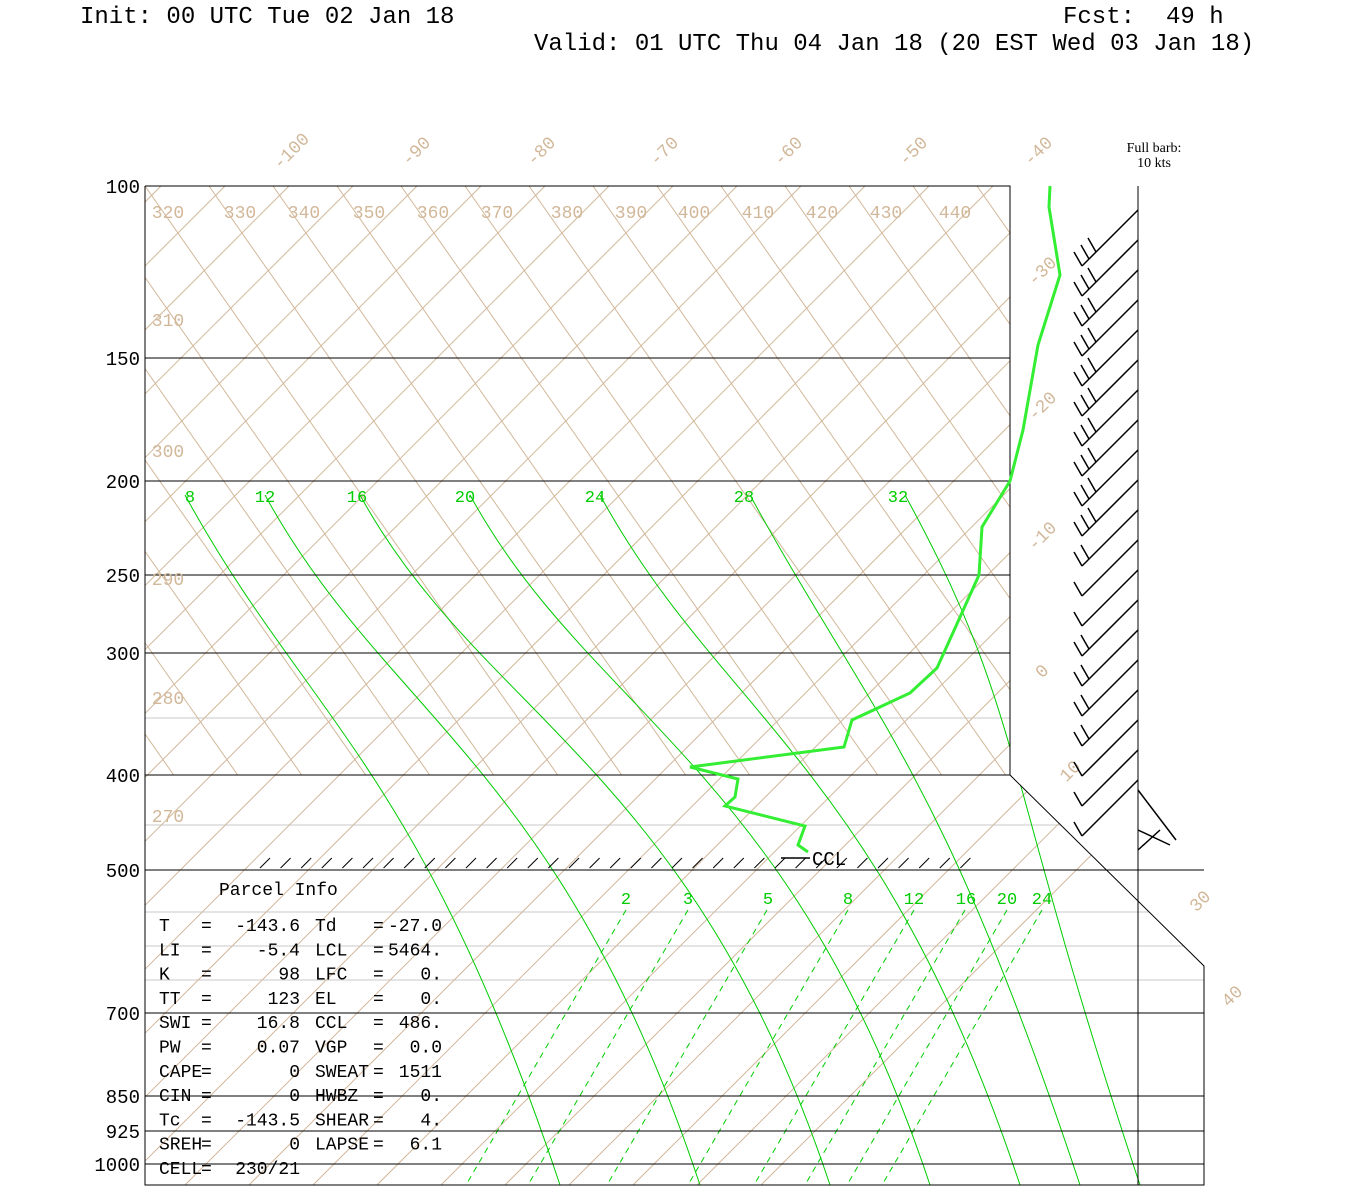 The width and height of the screenshot is (1350, 1200). What do you see at coordinates (417, 152) in the screenshot?
I see `isotherm-label: -90` at bounding box center [417, 152].